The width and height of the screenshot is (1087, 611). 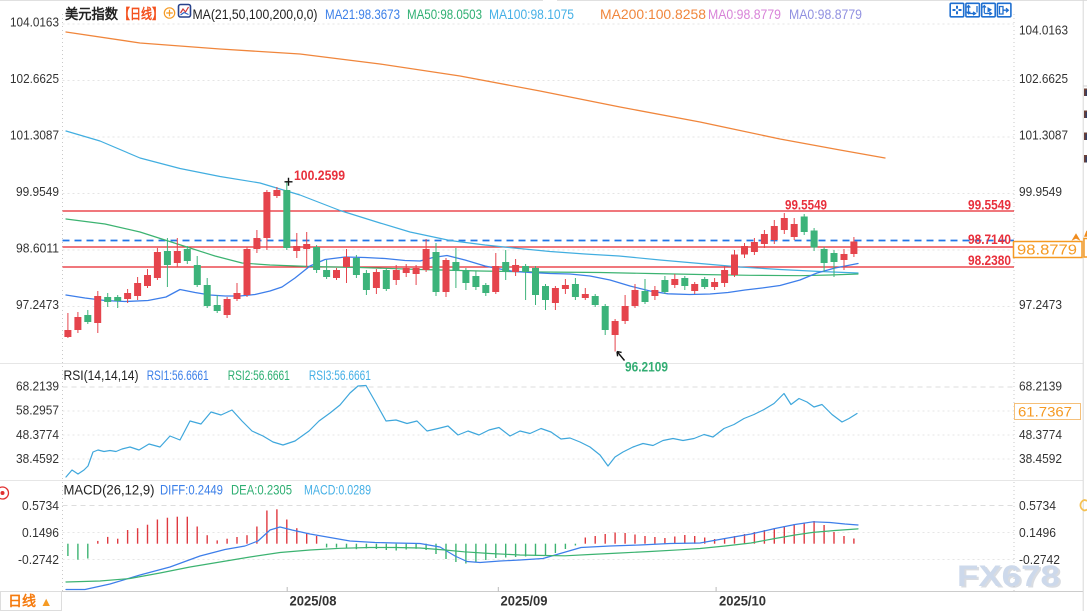 I want to click on svg-text: 2025/09, so click(x=524, y=601).